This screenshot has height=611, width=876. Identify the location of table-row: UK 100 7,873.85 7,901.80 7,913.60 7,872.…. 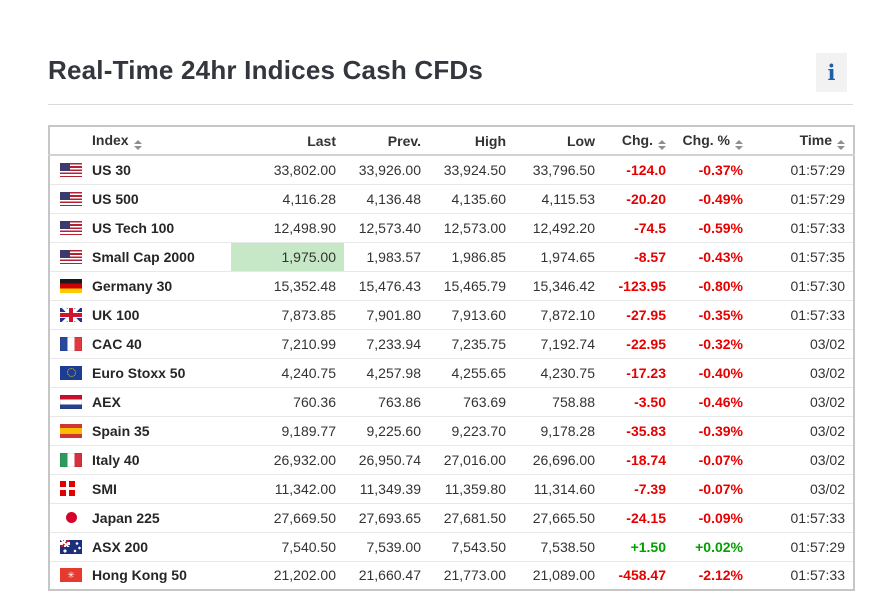
(451, 314).